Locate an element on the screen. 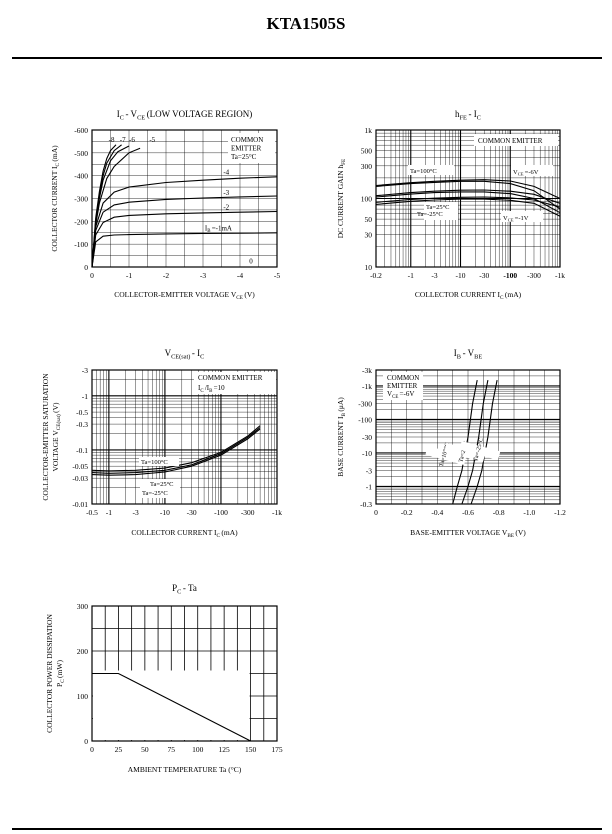  y-tick-label: -0.01 is located at coordinates (80, 504).